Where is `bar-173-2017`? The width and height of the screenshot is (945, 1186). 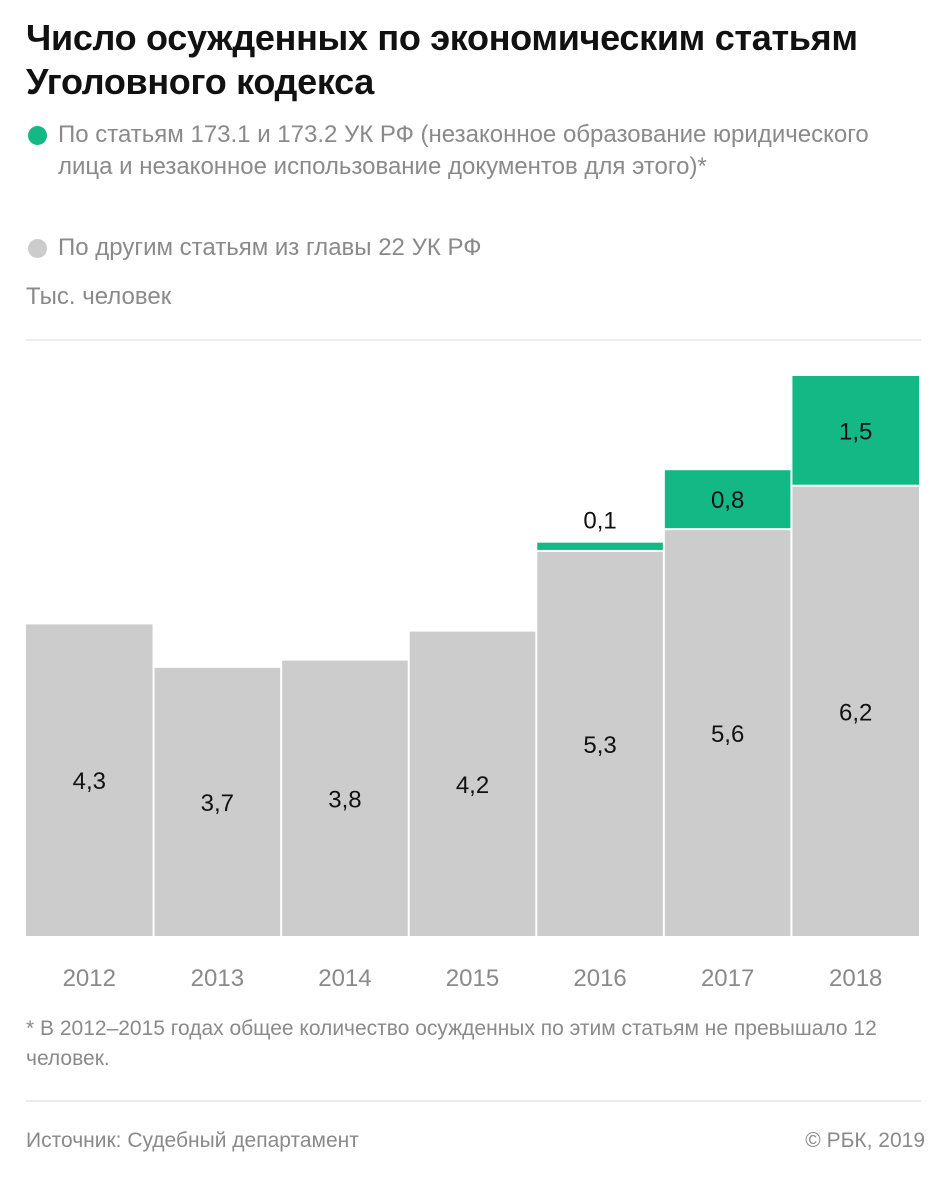 bar-173-2017 is located at coordinates (727, 499).